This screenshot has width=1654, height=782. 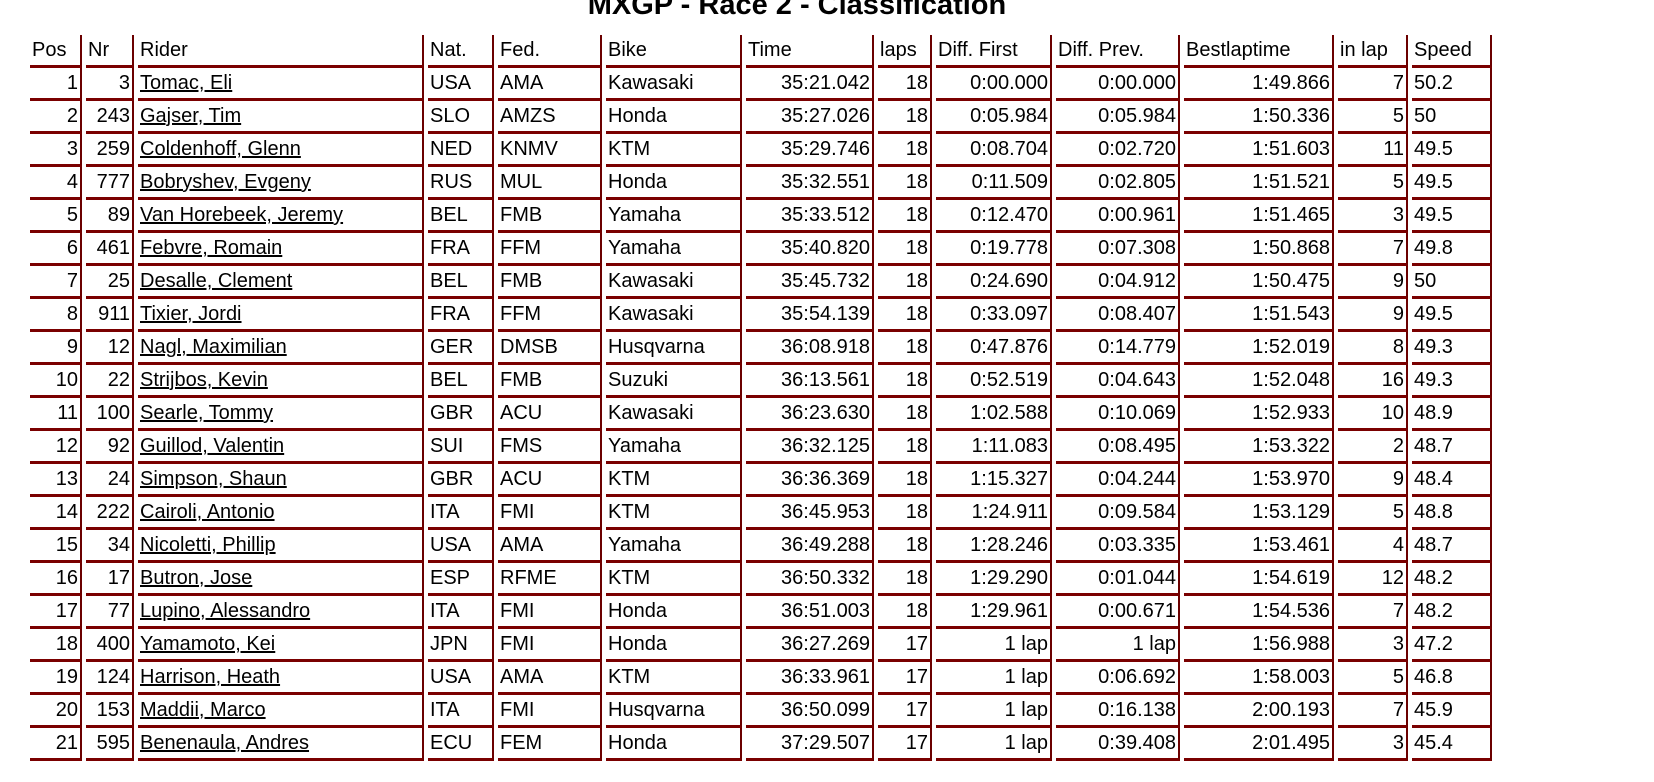 What do you see at coordinates (225, 182) in the screenshot?
I see `rider-link: Bobryshev, Evgeny` at bounding box center [225, 182].